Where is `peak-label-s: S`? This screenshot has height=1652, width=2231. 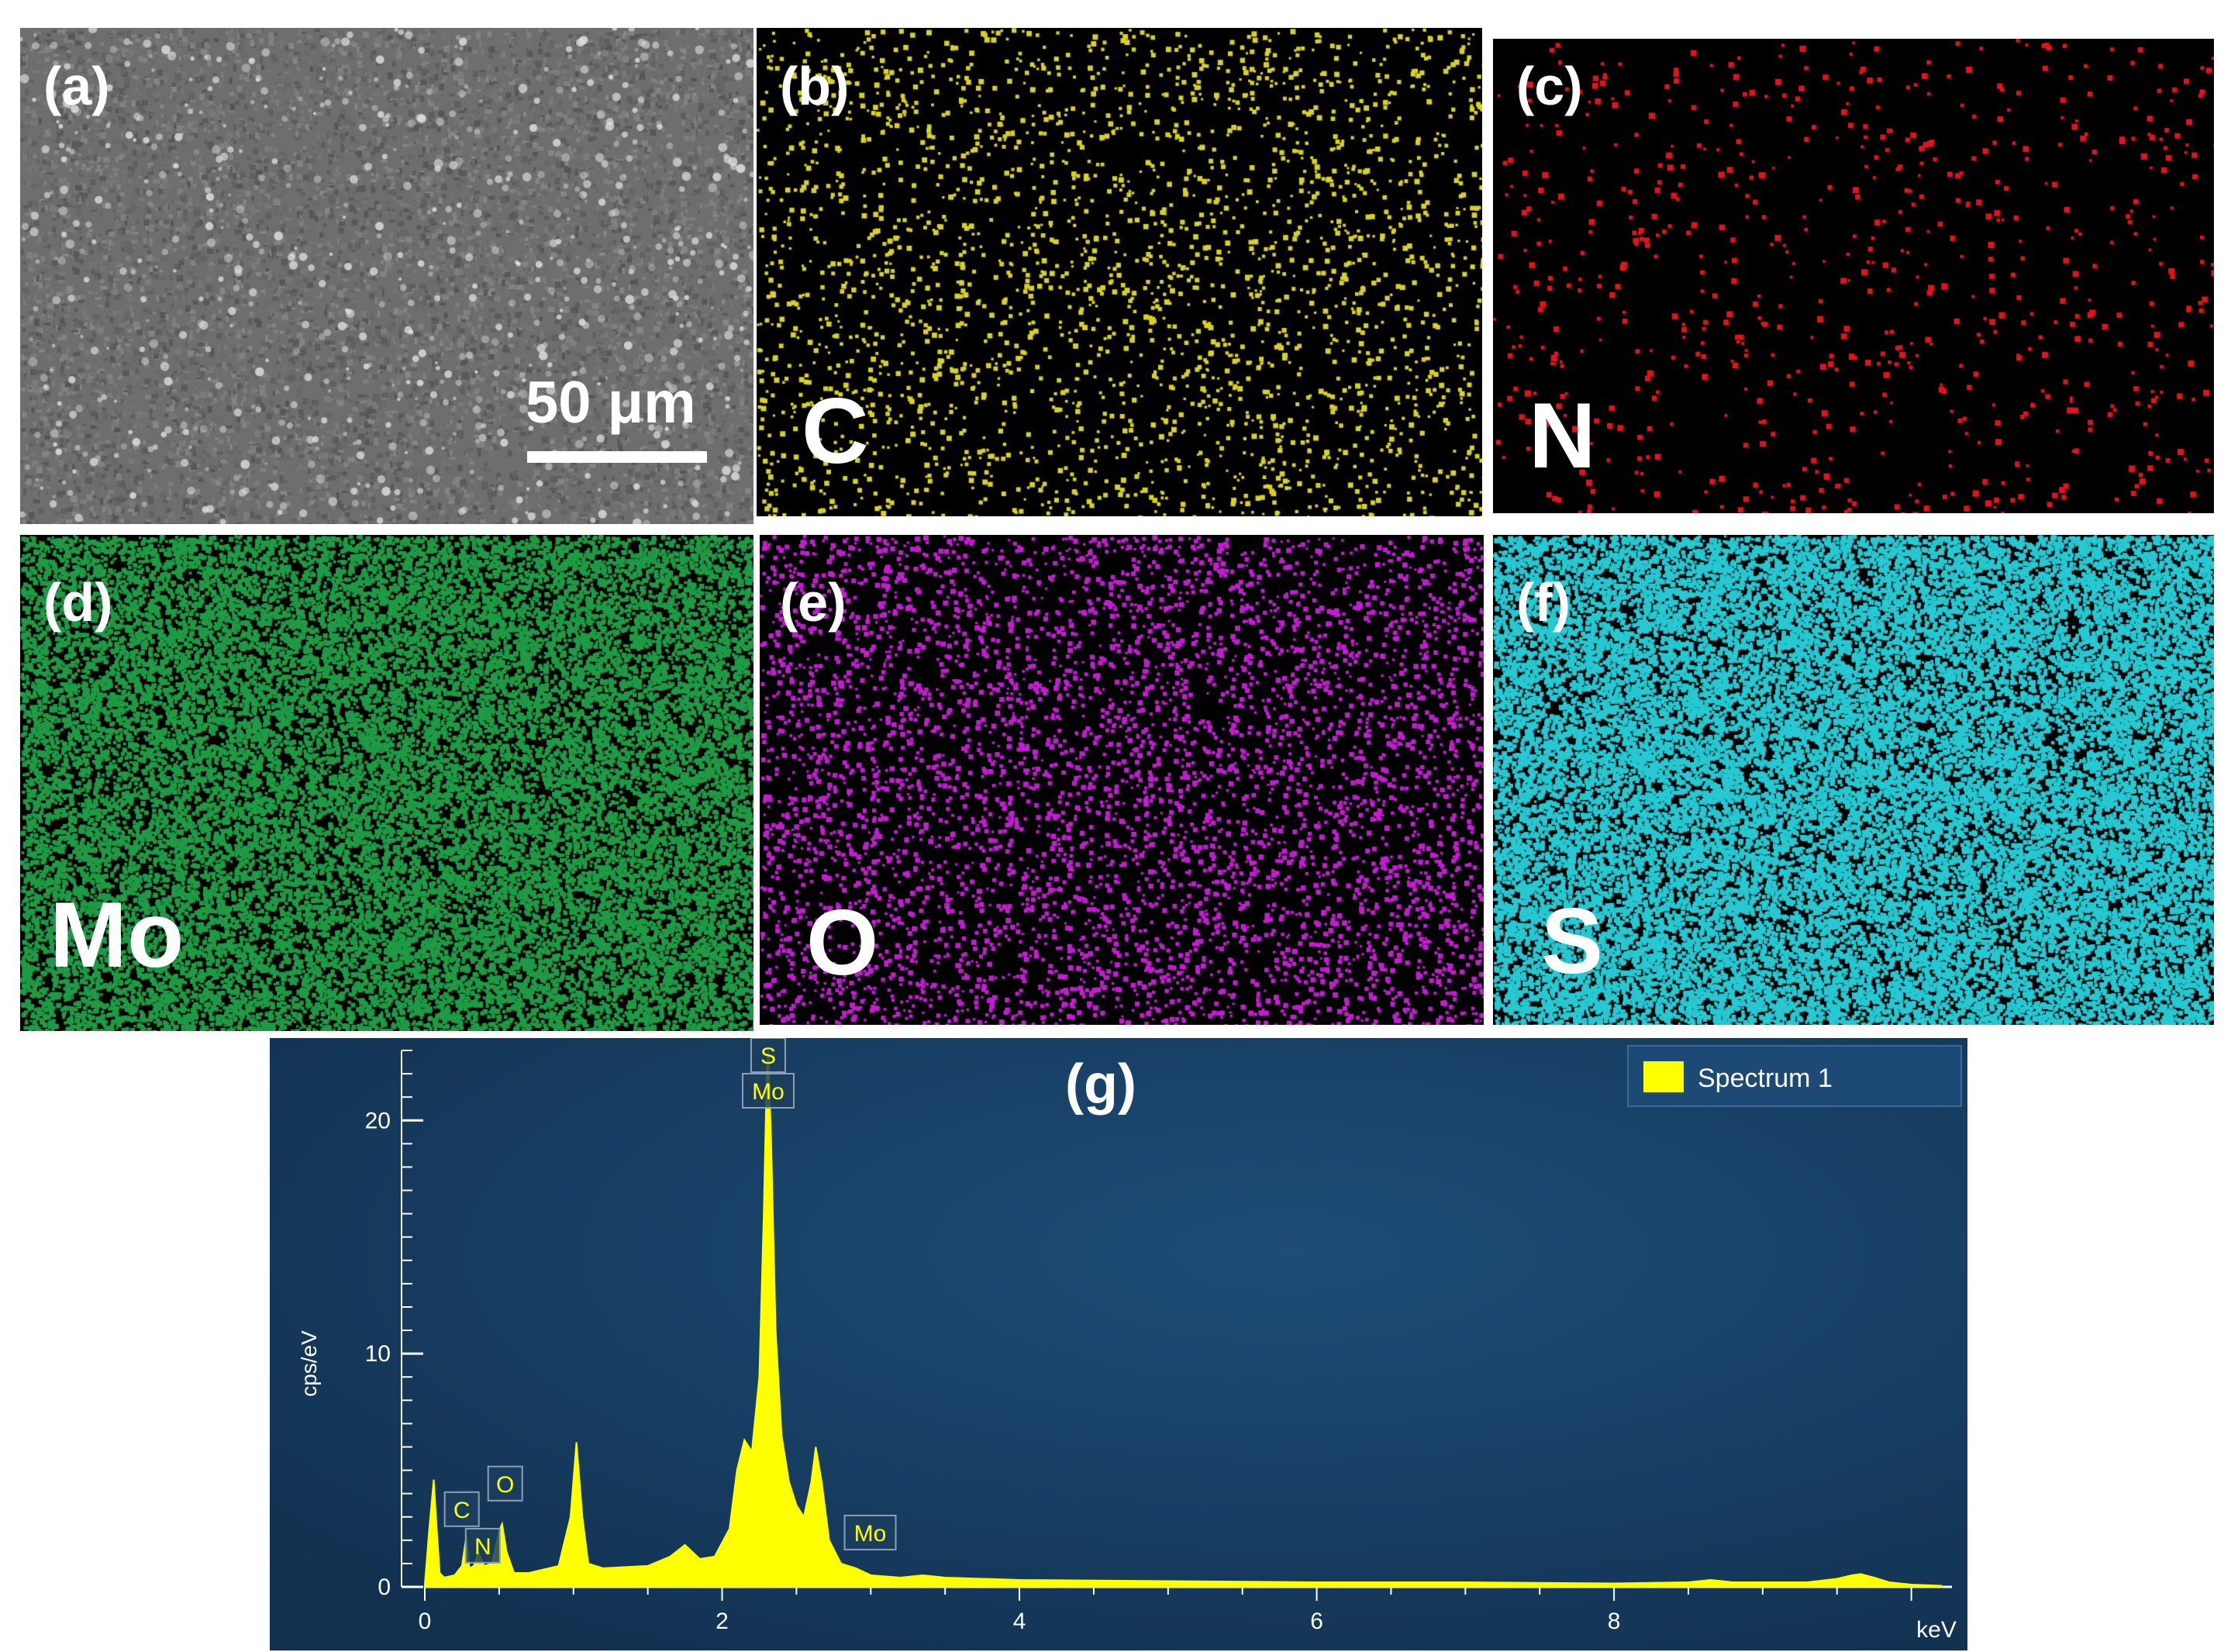
peak-label-s: S is located at coordinates (768, 1055).